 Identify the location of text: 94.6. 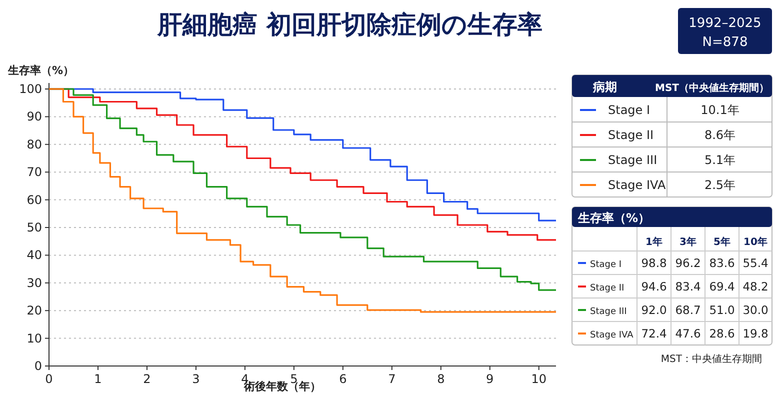
(654, 287).